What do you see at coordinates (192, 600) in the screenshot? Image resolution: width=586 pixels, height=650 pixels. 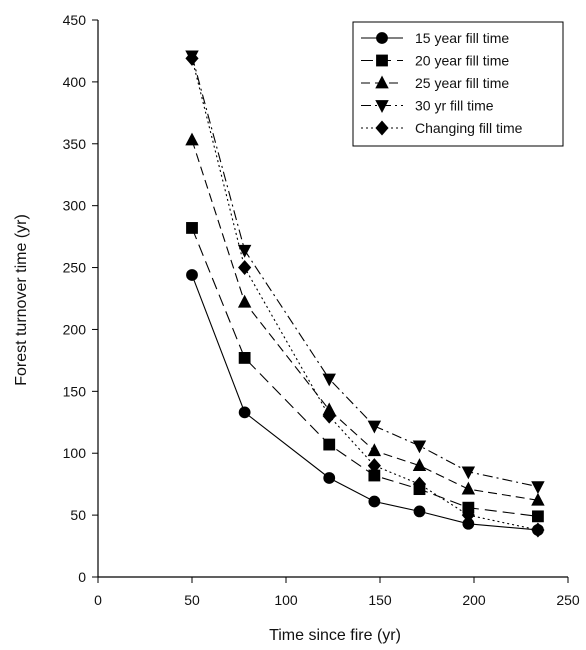 I see `x-tick-label: 50` at bounding box center [192, 600].